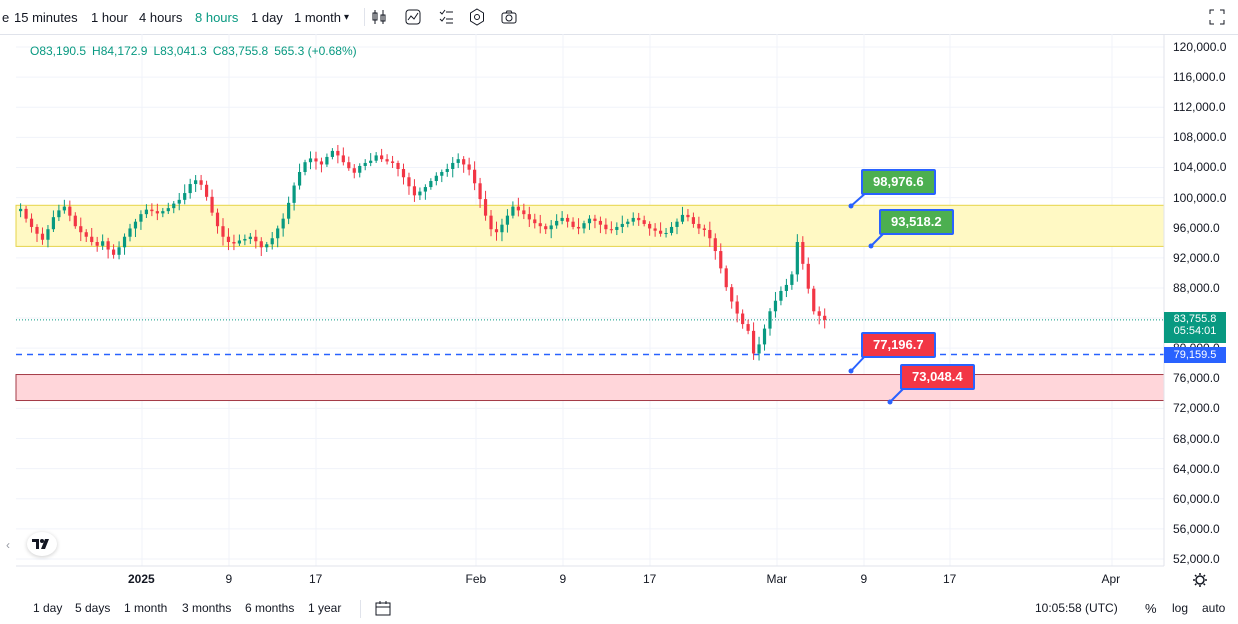  What do you see at coordinates (46, 17) in the screenshot?
I see `timeframe-15m: 15 minutes` at bounding box center [46, 17].